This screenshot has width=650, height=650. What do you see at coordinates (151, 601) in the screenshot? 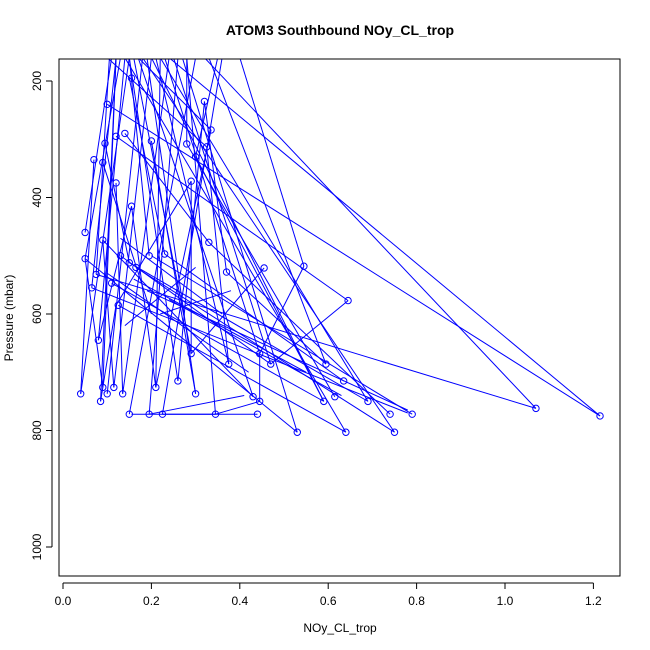
I see `x-tick-label: 0.2` at bounding box center [151, 601].